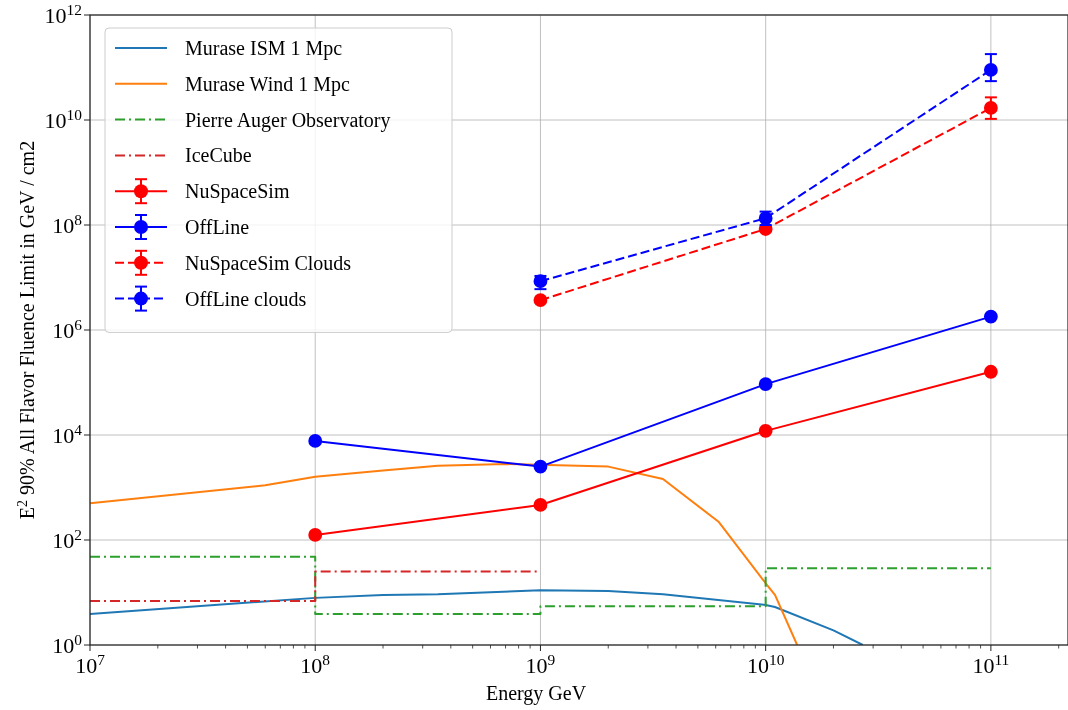 The height and width of the screenshot is (710, 1068). I want to click on y-tick-label: 10$^{2}$, so click(67, 539).